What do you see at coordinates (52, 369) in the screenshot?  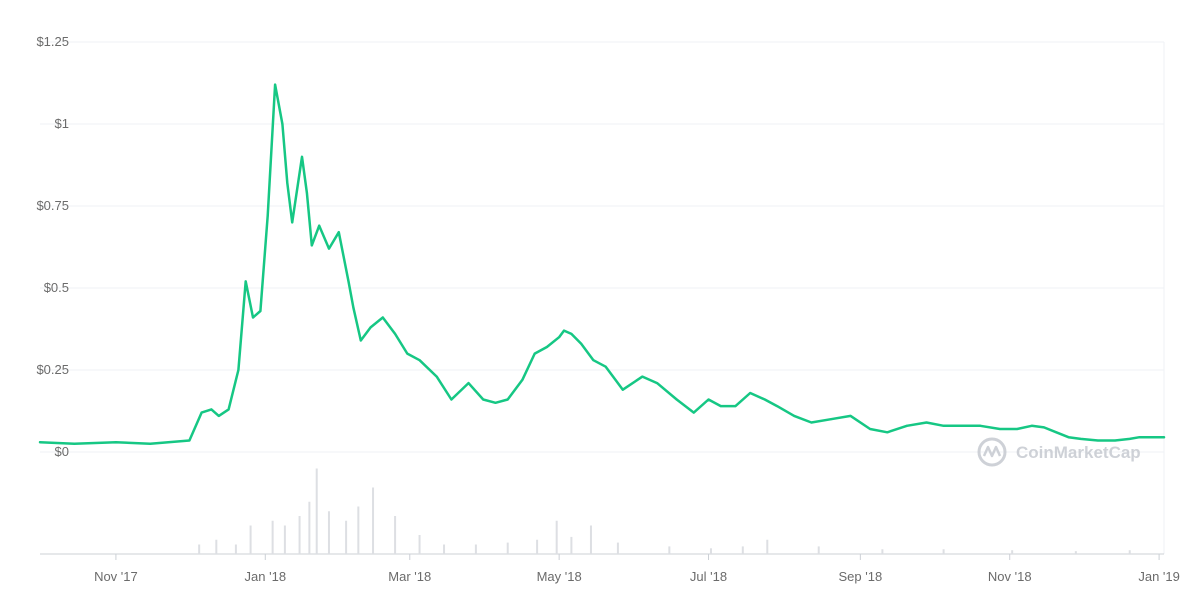 I see `y-tick-label: $0.25` at bounding box center [52, 369].